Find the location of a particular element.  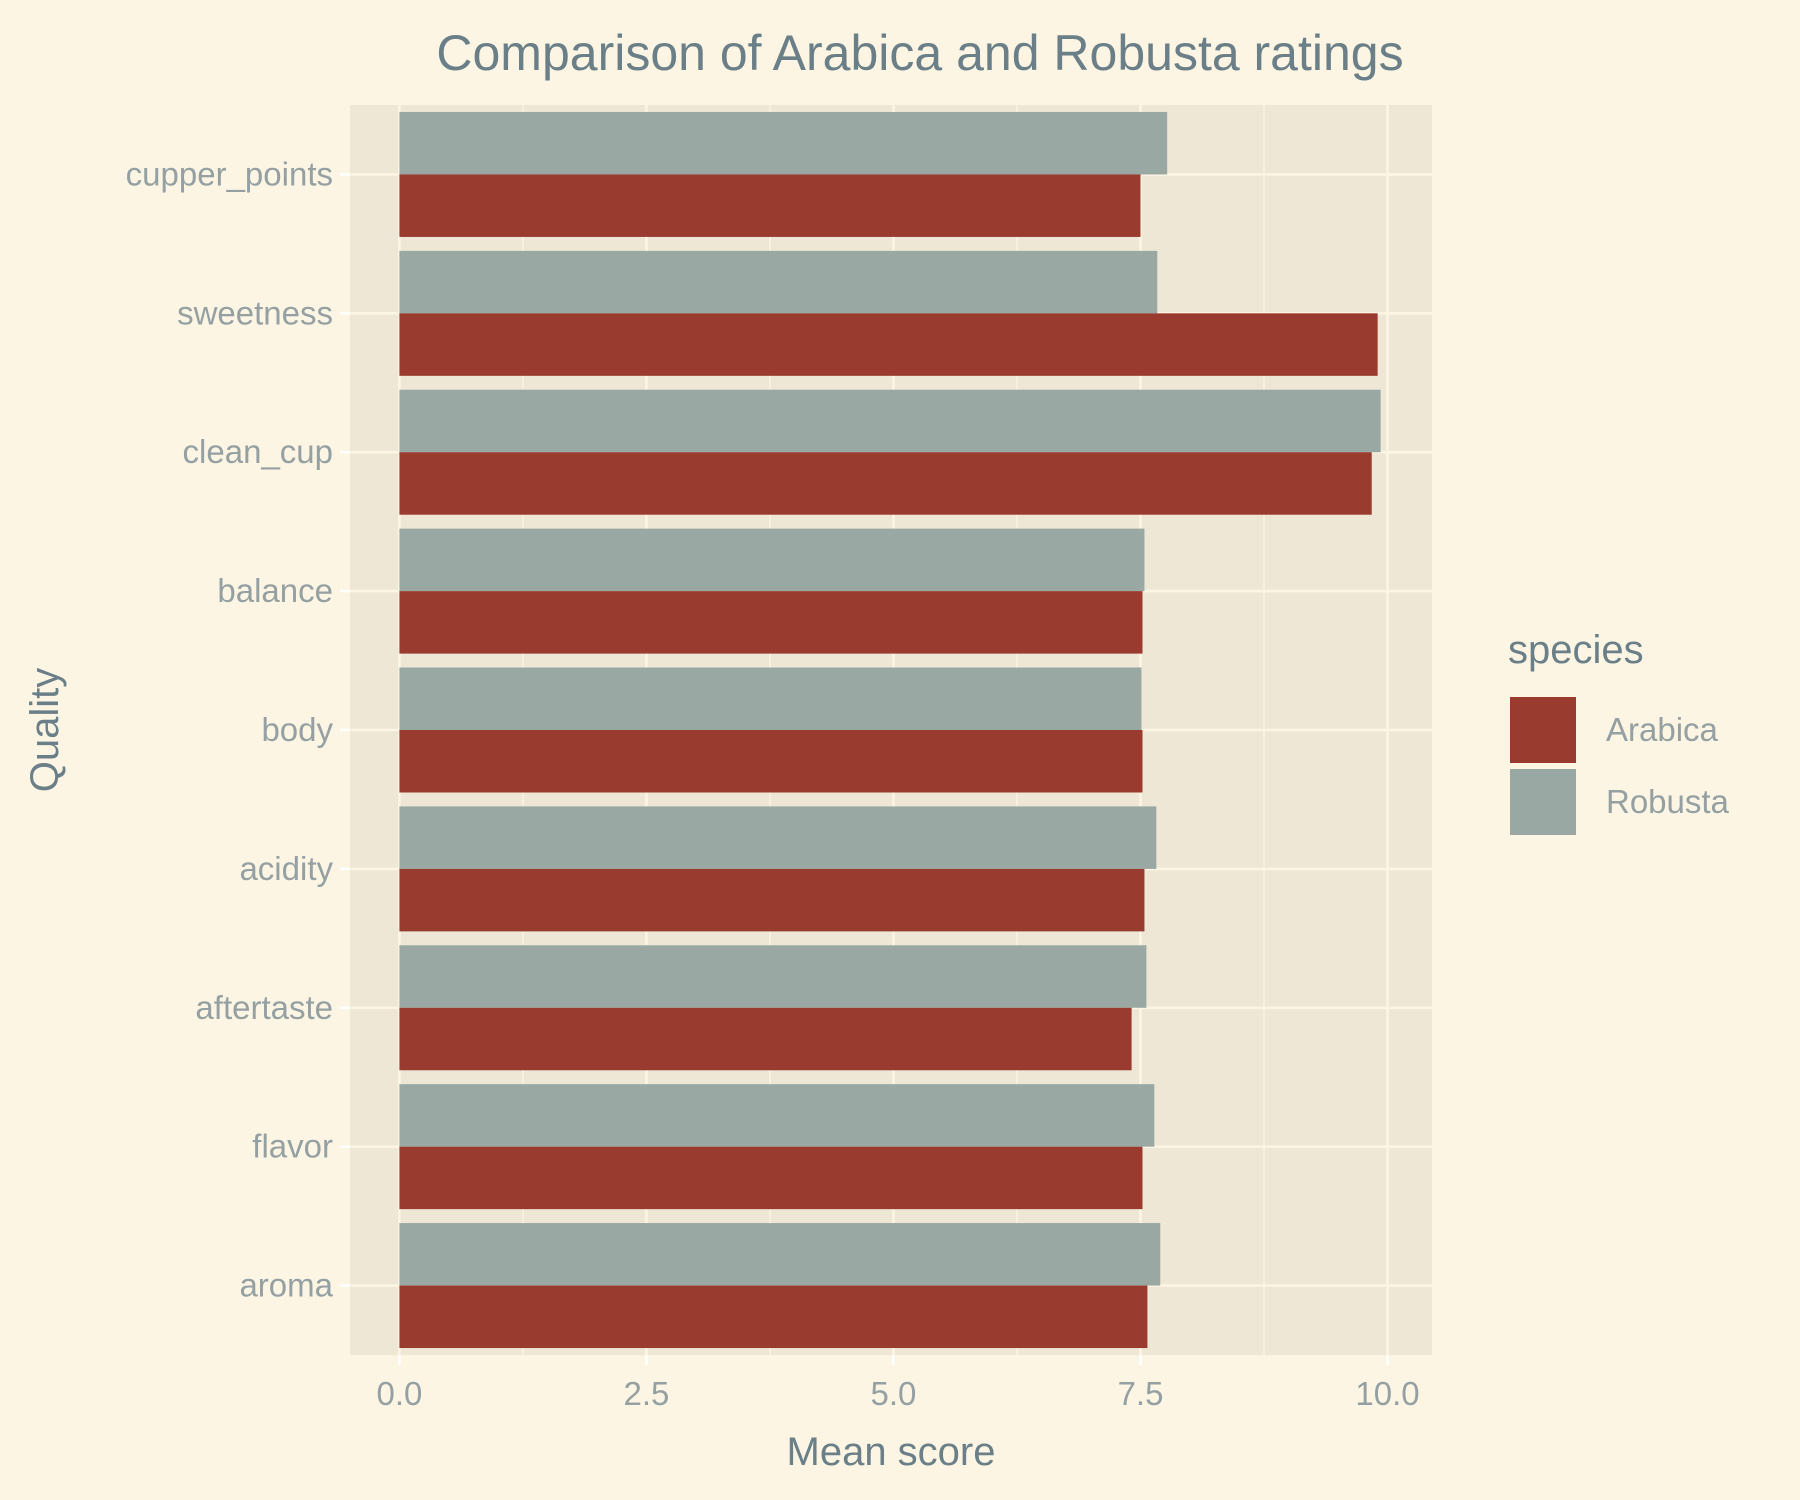

y-tick-label: aftertaste is located at coordinates (264, 1007).